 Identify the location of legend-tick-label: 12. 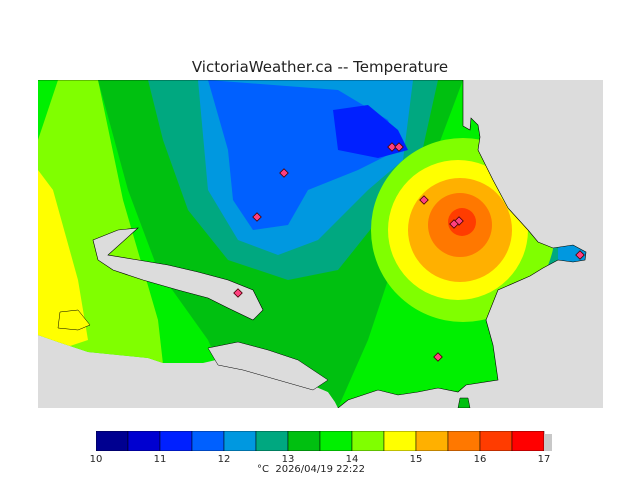
(224, 459).